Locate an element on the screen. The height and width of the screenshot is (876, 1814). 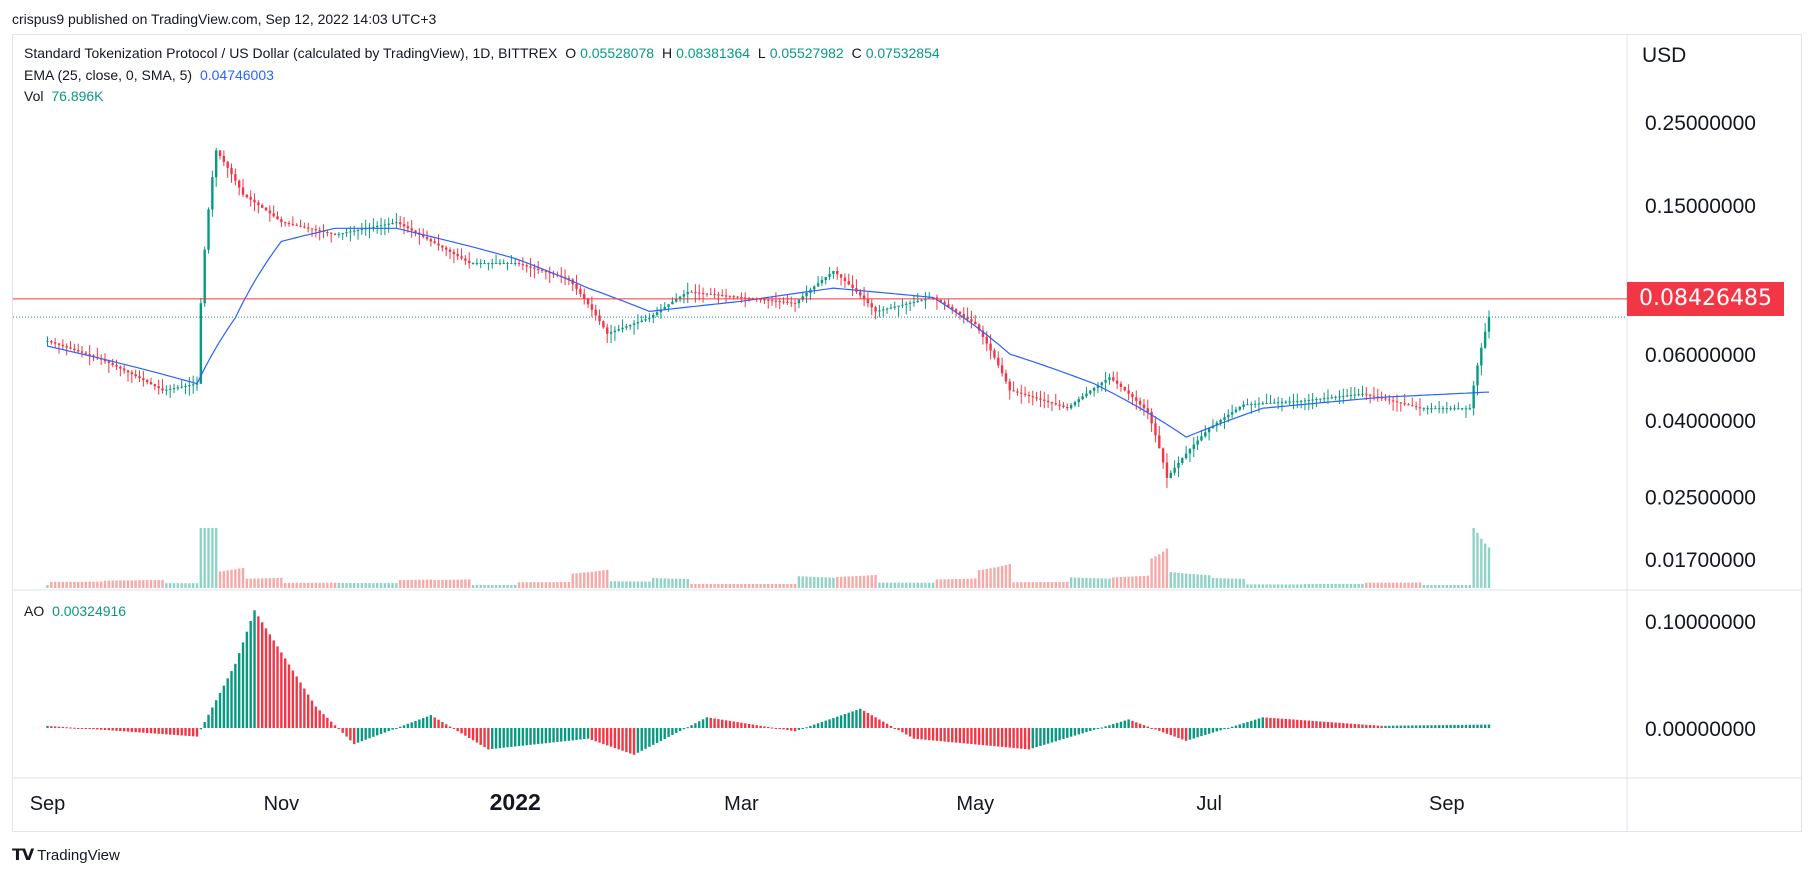
open-label: O is located at coordinates (571, 53).